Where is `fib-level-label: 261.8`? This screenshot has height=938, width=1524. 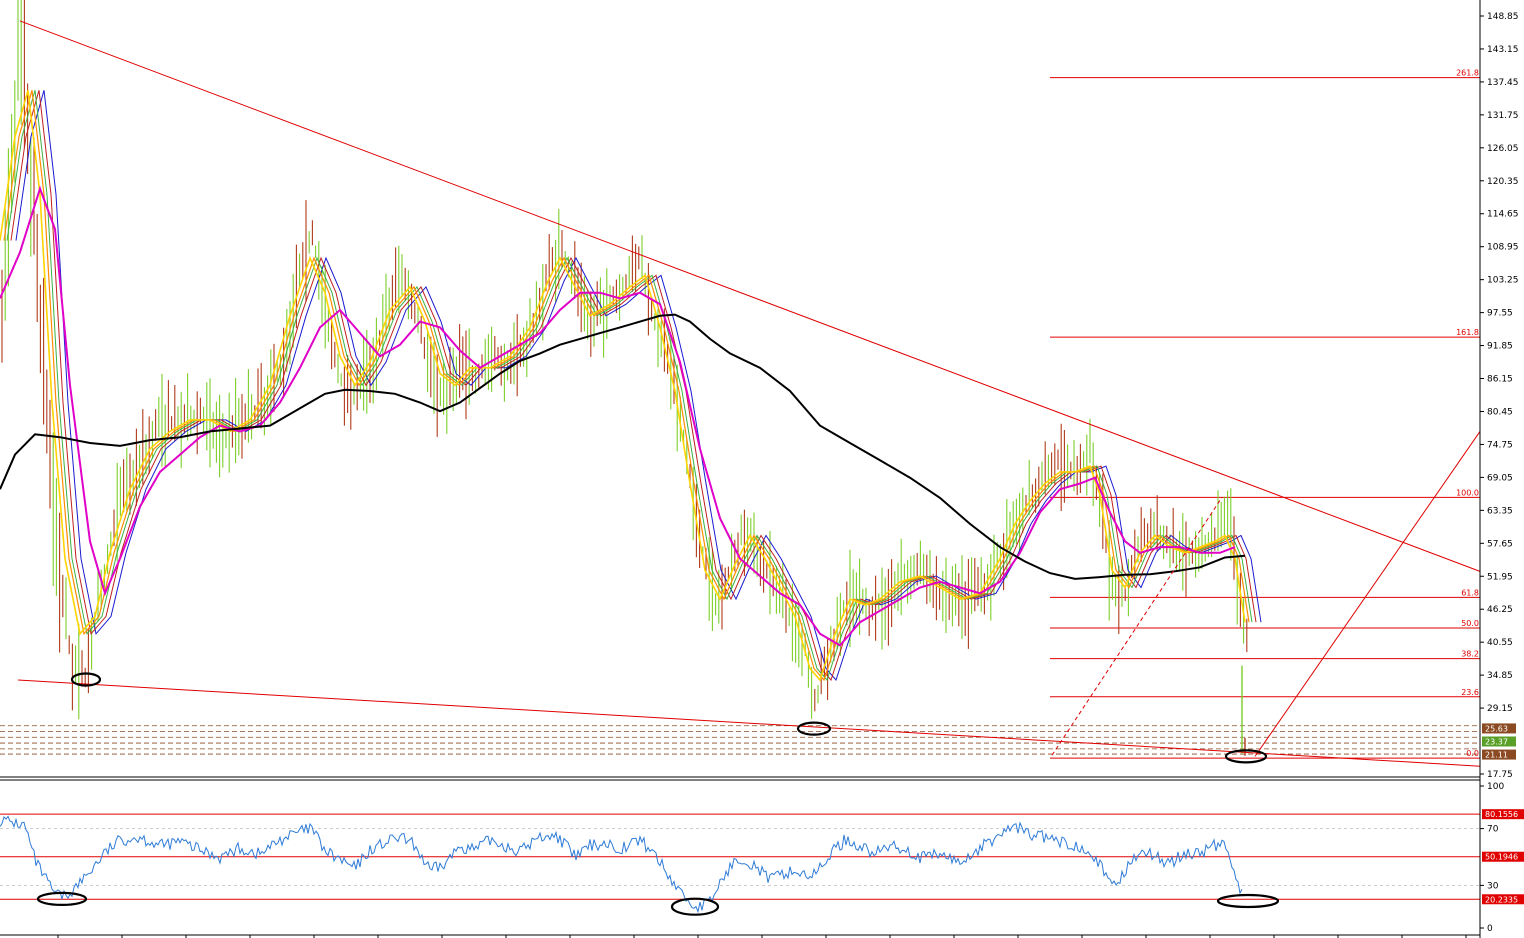
fib-level-label: 261.8 is located at coordinates (1467, 73).